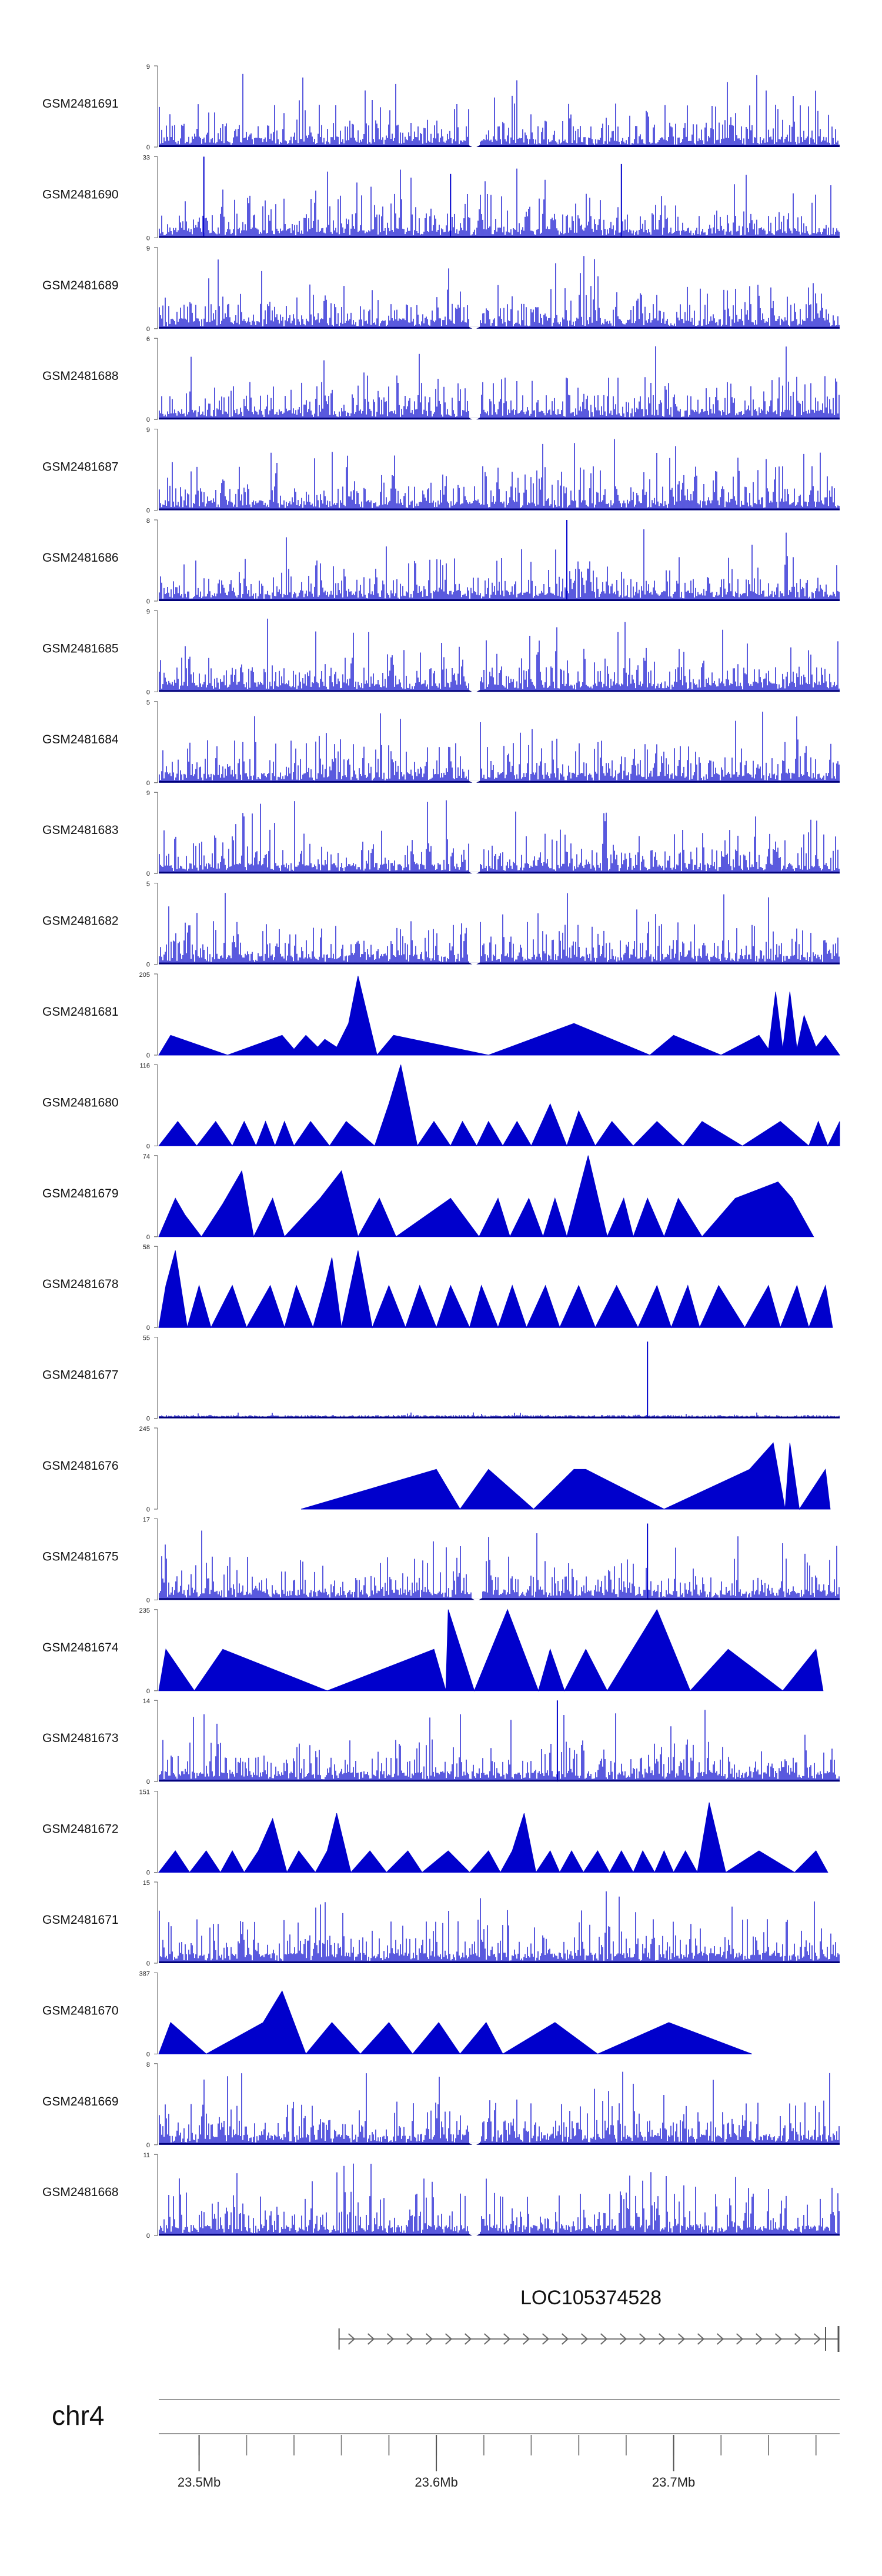  I want to click on track-label: GSM2481674, so click(80, 1647).